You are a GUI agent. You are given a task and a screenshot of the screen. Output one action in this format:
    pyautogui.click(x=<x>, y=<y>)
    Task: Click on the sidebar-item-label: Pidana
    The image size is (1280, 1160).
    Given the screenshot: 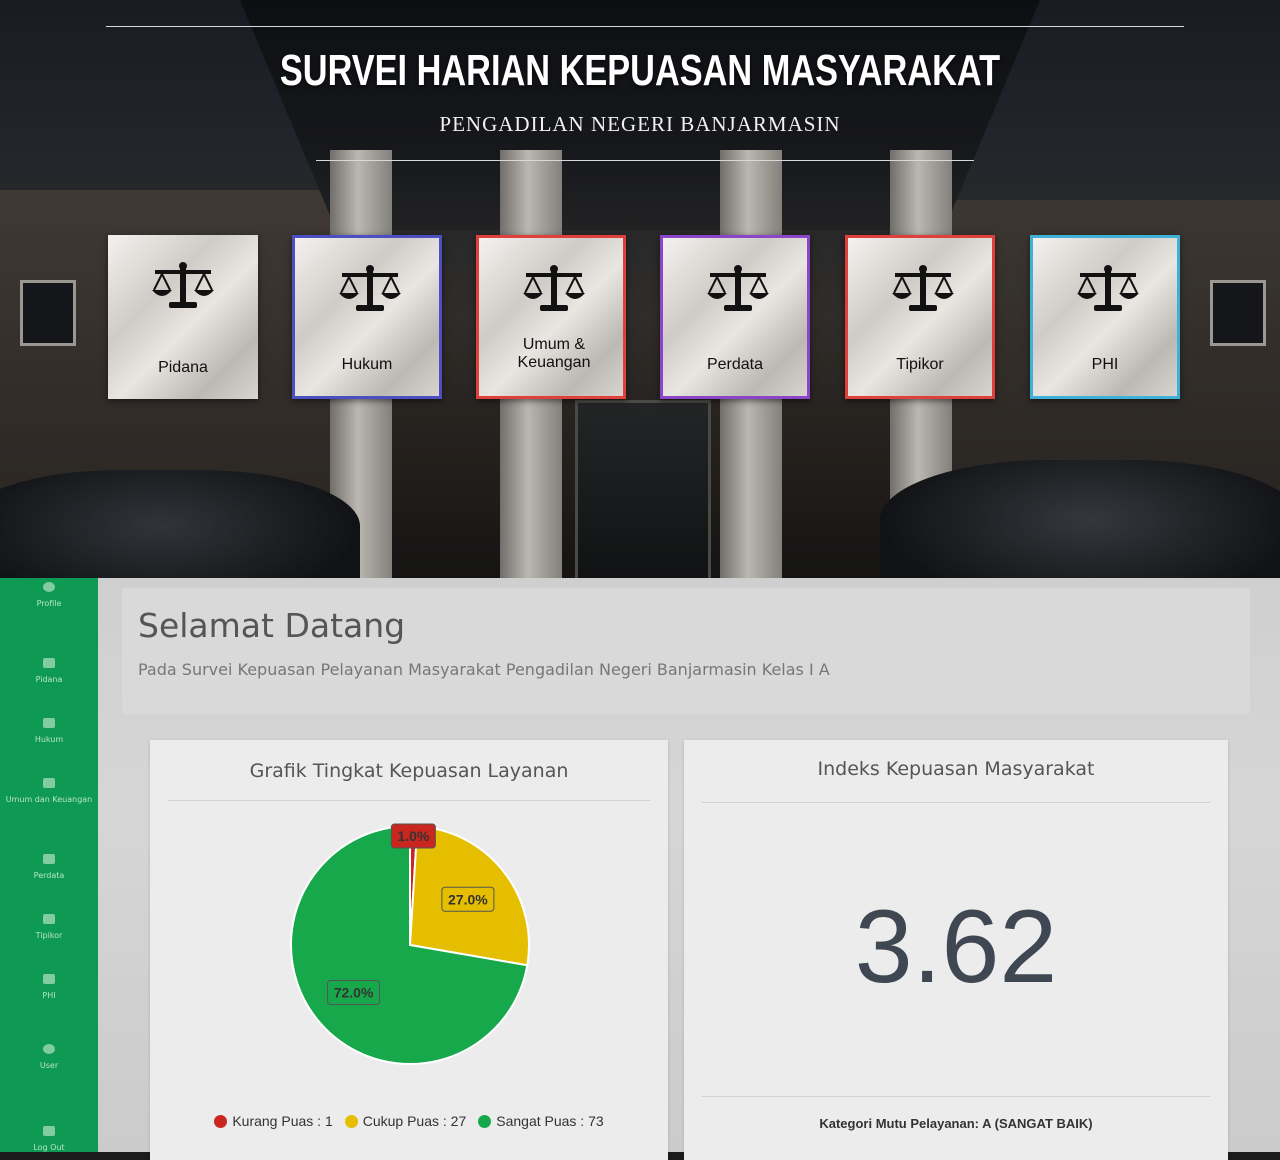 What is the action you would take?
    pyautogui.click(x=49, y=679)
    